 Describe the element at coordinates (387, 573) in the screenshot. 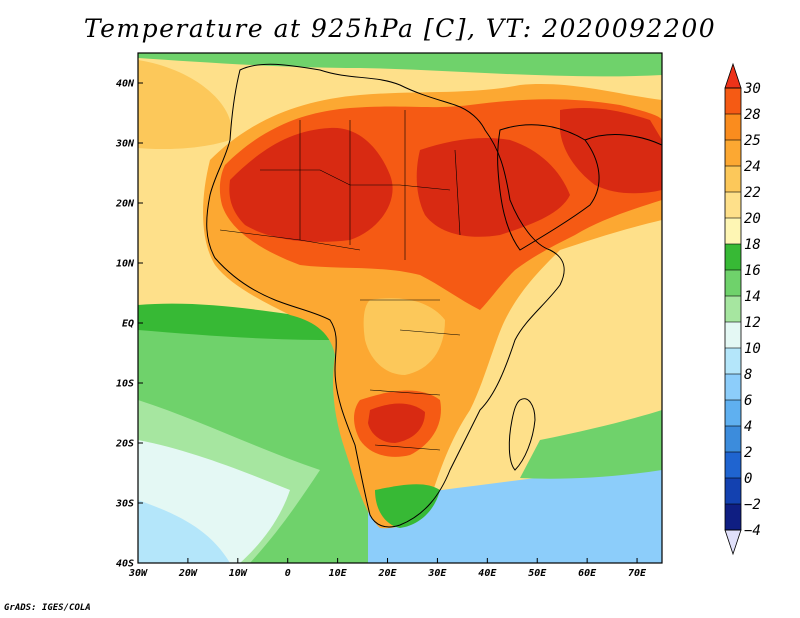

I see `lon-tick-label: 20E` at that location.